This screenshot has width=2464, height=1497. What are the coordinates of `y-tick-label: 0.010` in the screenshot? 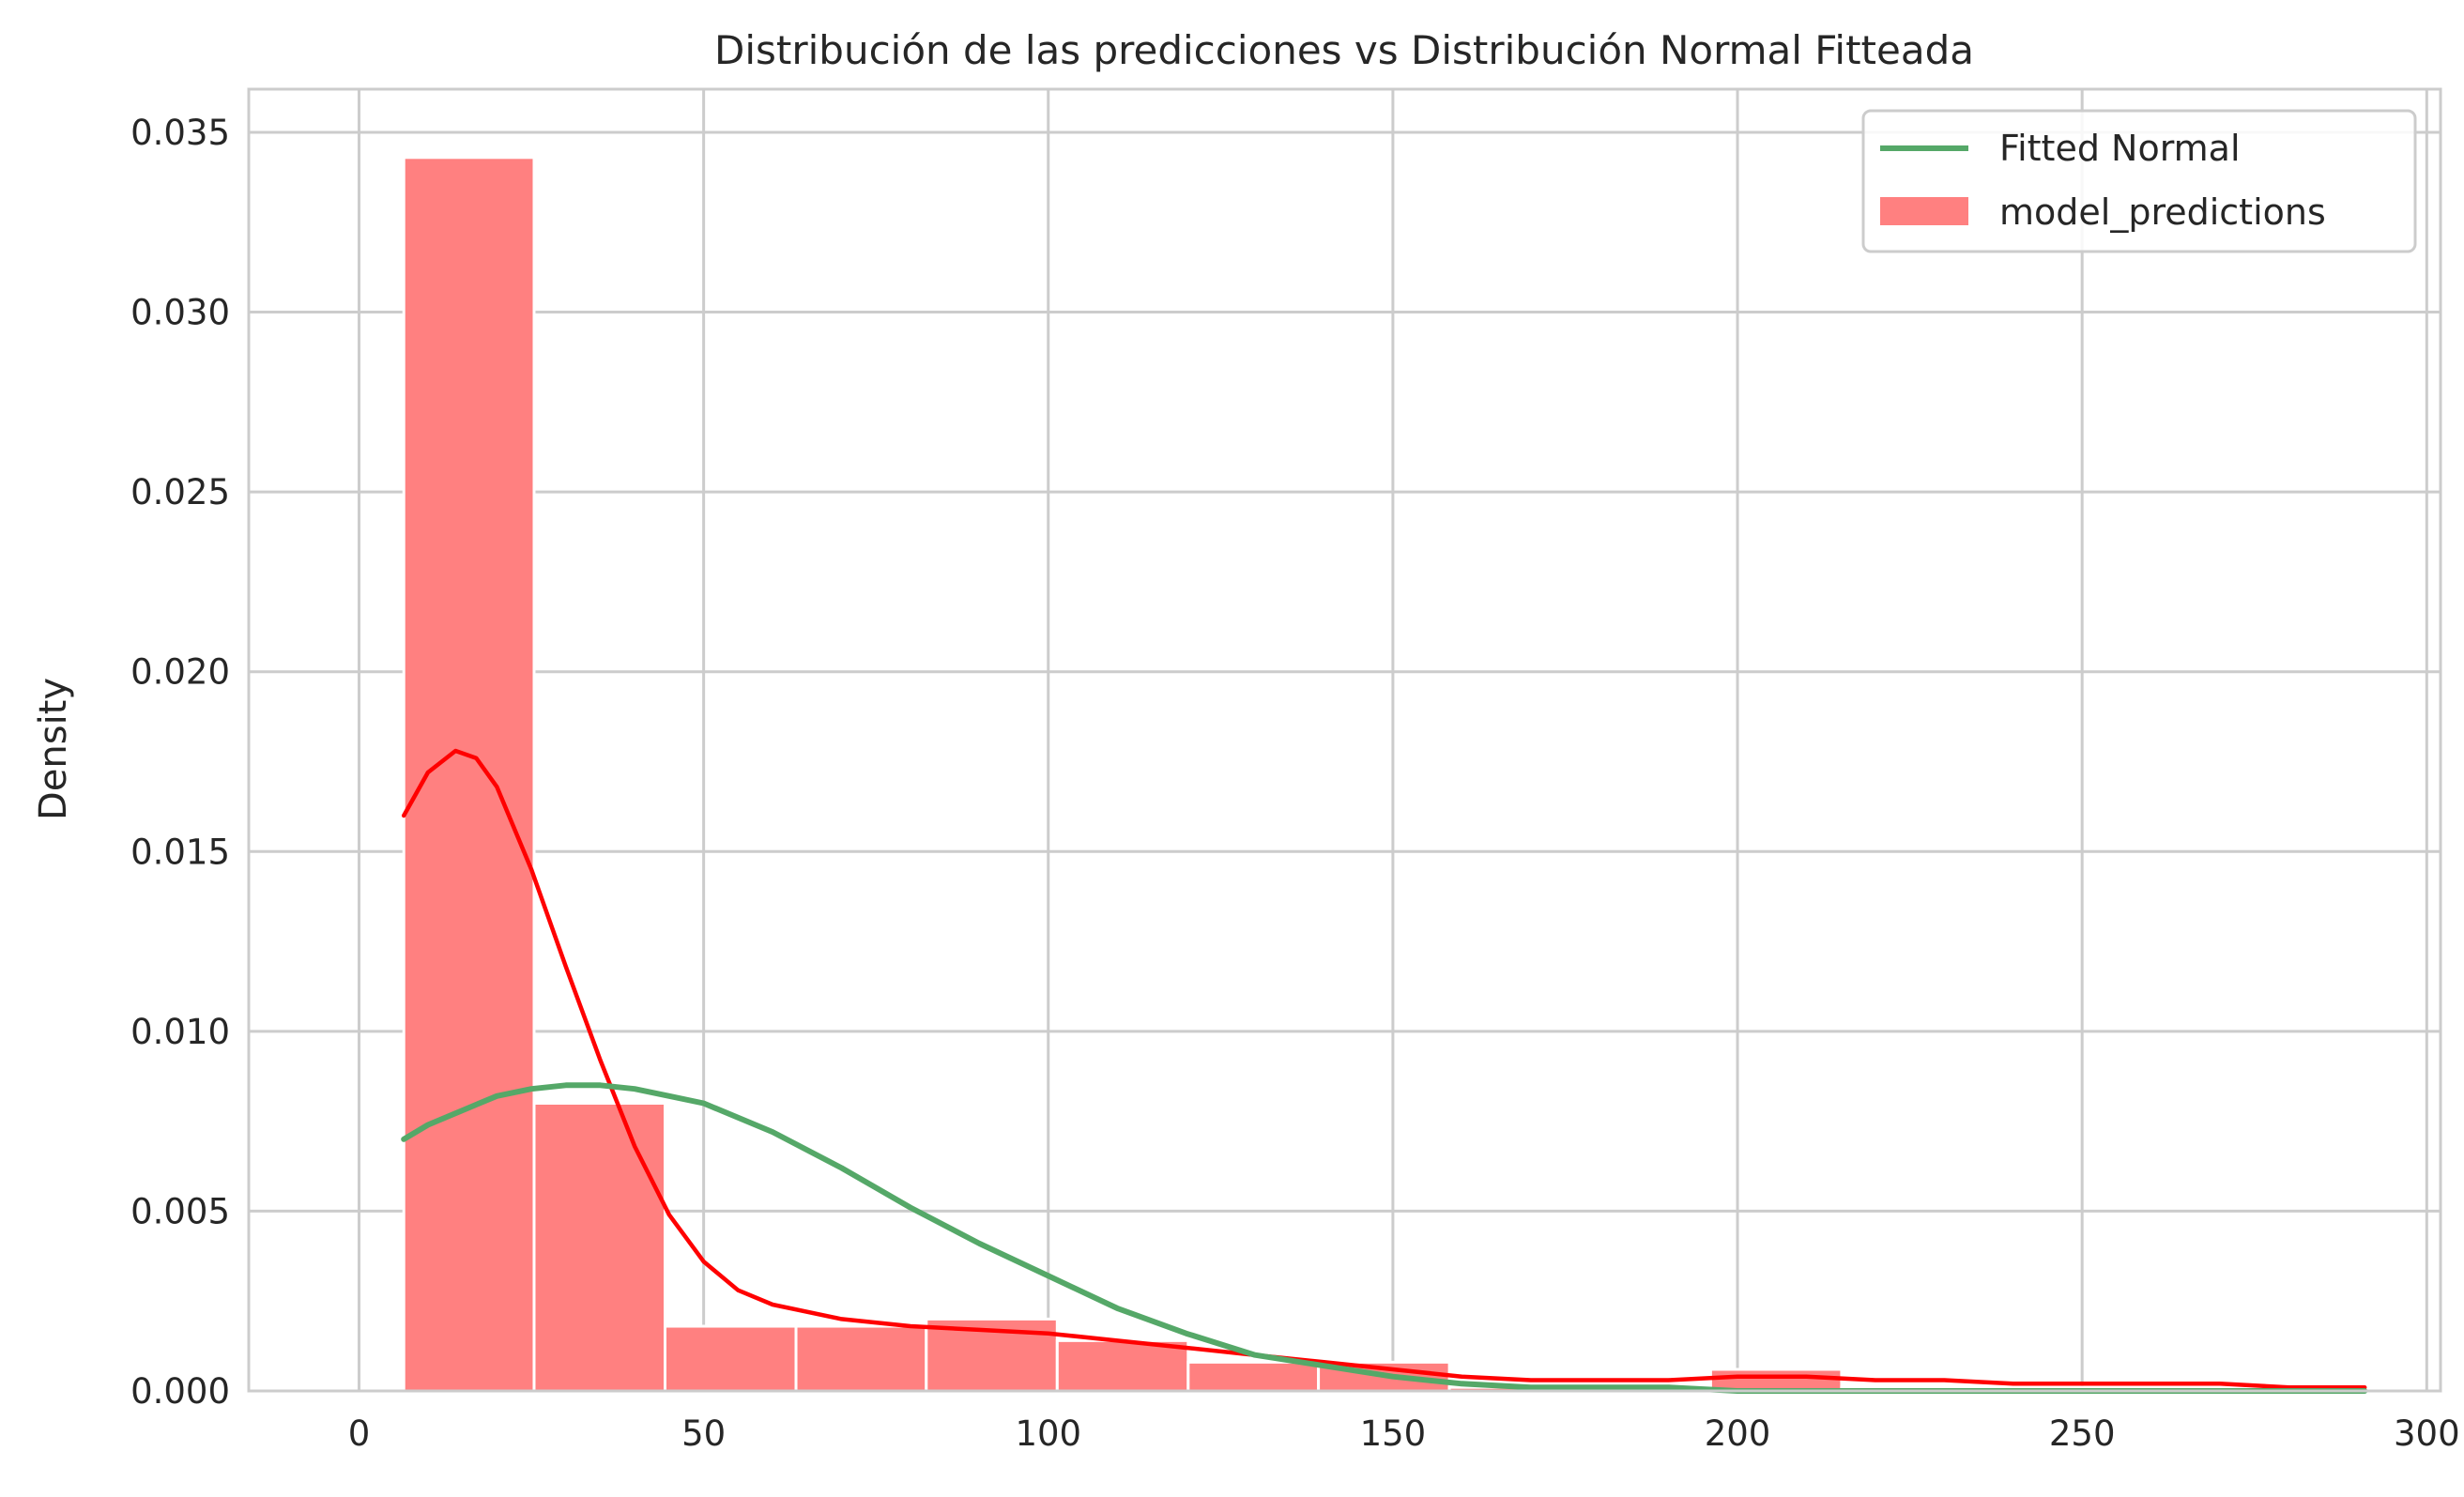 It's located at (180, 1032).